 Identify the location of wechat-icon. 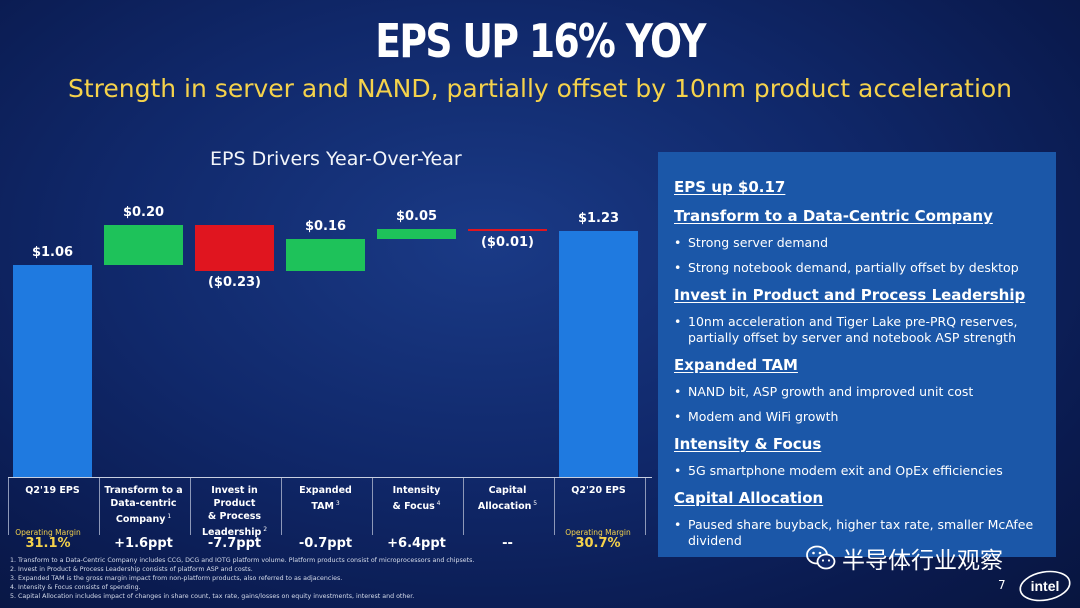
(821, 557).